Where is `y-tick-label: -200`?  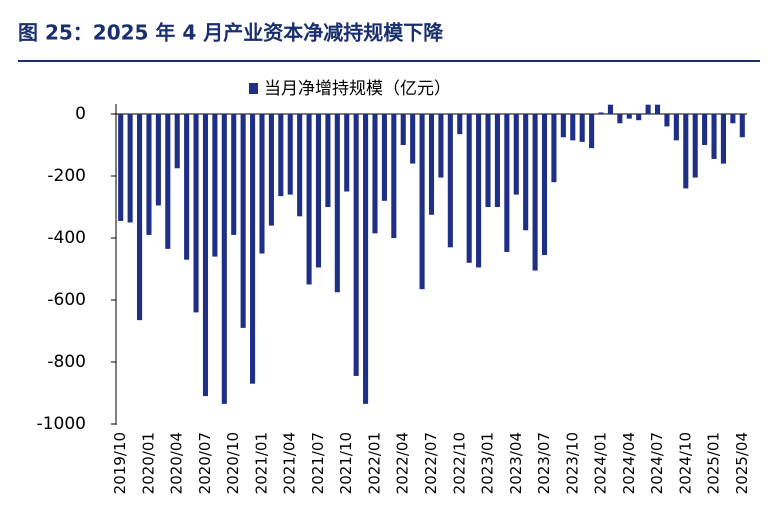 y-tick-label: -200 is located at coordinates (66, 176).